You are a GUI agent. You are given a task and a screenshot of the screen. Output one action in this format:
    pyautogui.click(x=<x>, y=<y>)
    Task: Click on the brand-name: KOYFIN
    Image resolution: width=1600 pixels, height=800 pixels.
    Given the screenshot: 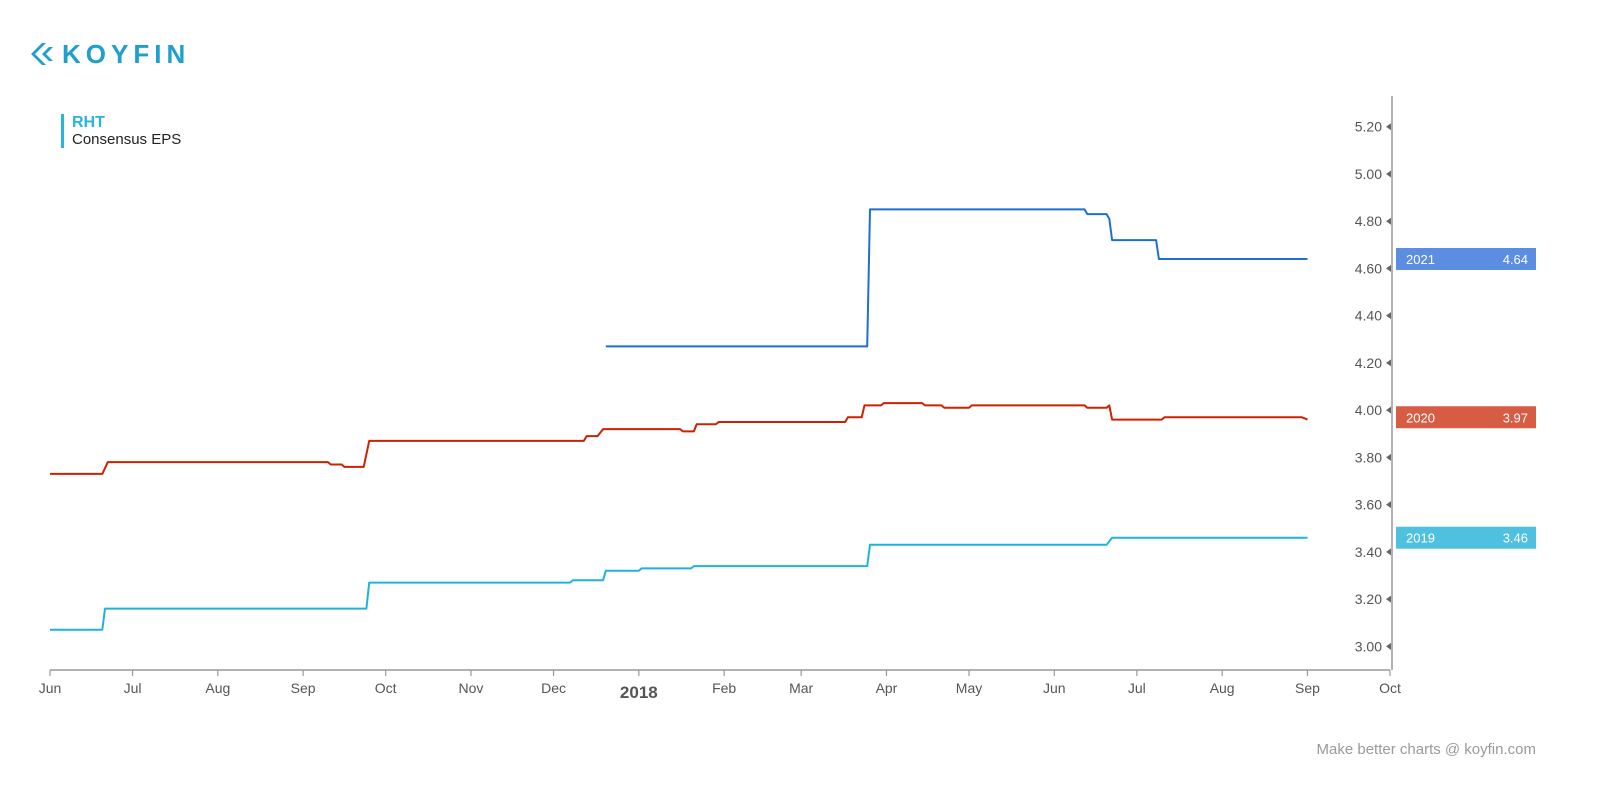 What is the action you would take?
    pyautogui.click(x=126, y=53)
    